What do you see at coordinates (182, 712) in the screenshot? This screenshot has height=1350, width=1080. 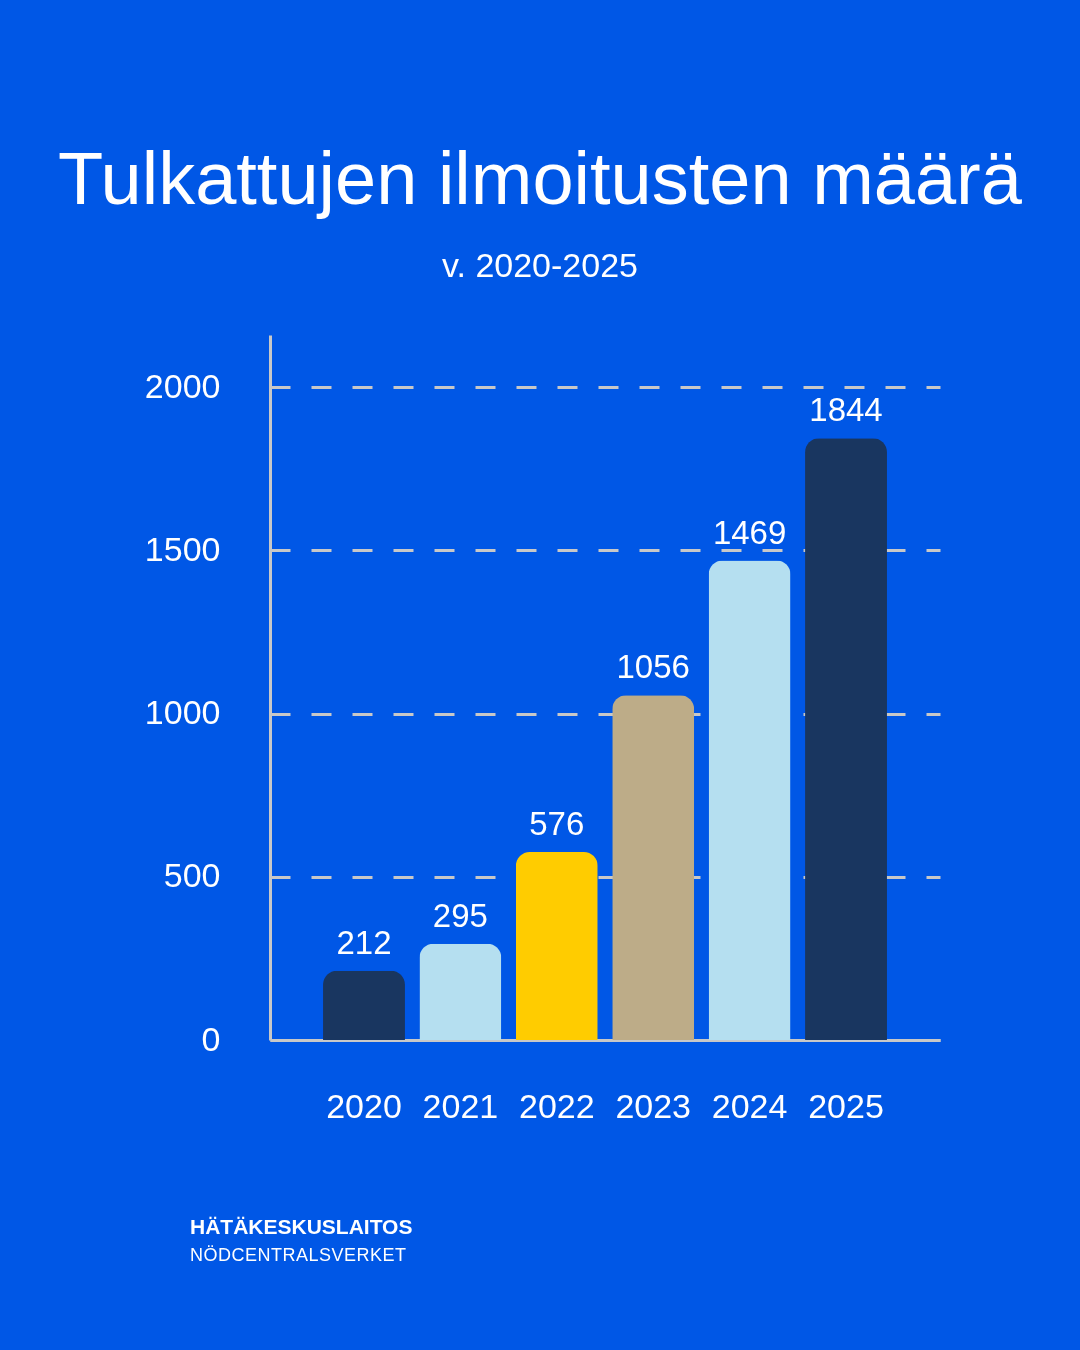 I see `y-tick-label: 1000` at bounding box center [182, 712].